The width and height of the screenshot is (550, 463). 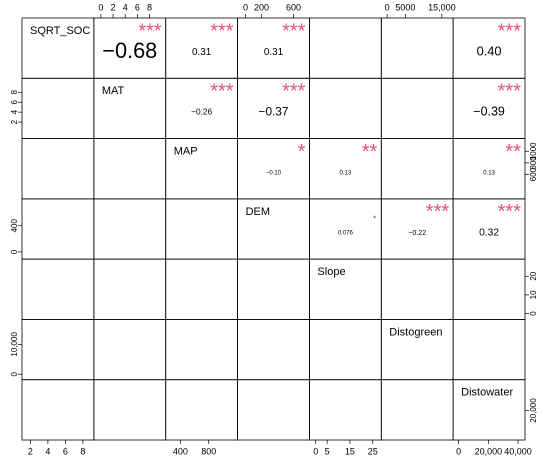 I want to click on correlation-value: −0.37, so click(x=274, y=112).